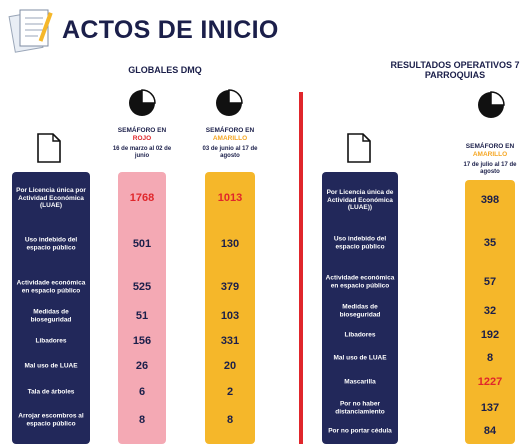 The height and width of the screenshot is (444, 522). What do you see at coordinates (142, 198) in the screenshot?
I see `row-value: 1768` at bounding box center [142, 198].